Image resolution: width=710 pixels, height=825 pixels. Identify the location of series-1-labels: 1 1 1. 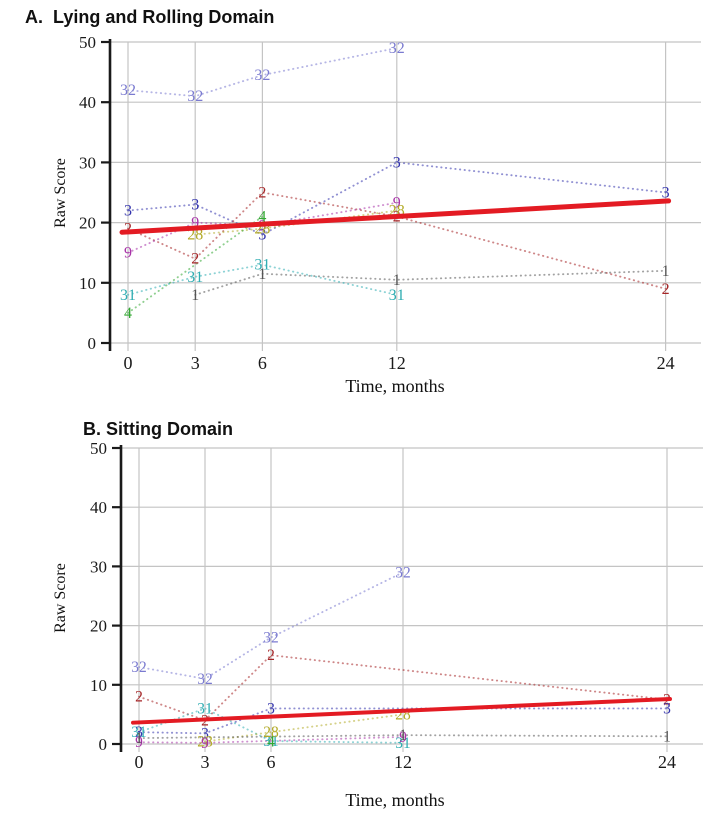
(403, 737).